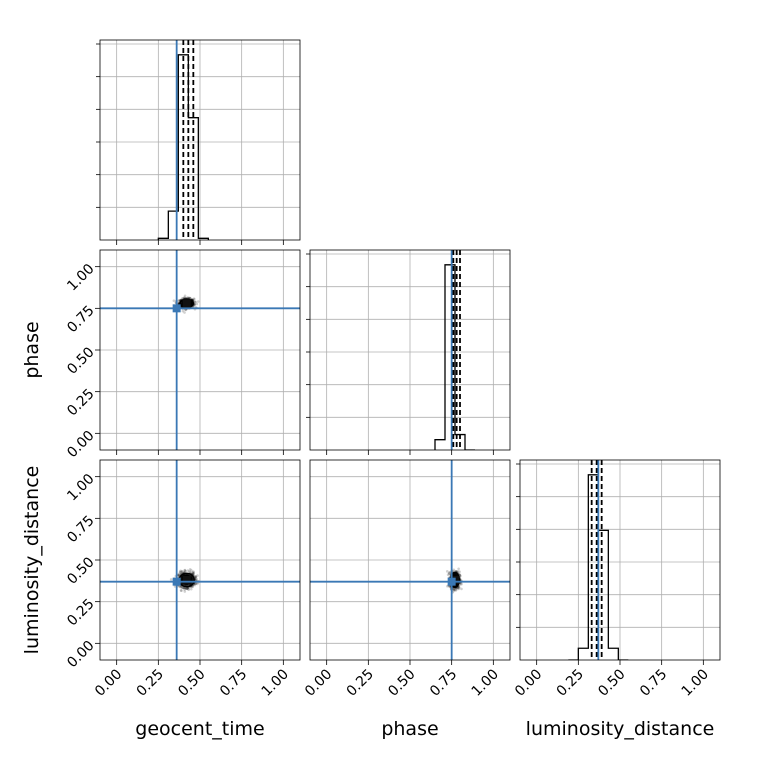 The width and height of the screenshot is (760, 760). Describe the element at coordinates (80, 570) in the screenshot. I see `y-tick-label: 0.50` at that location.